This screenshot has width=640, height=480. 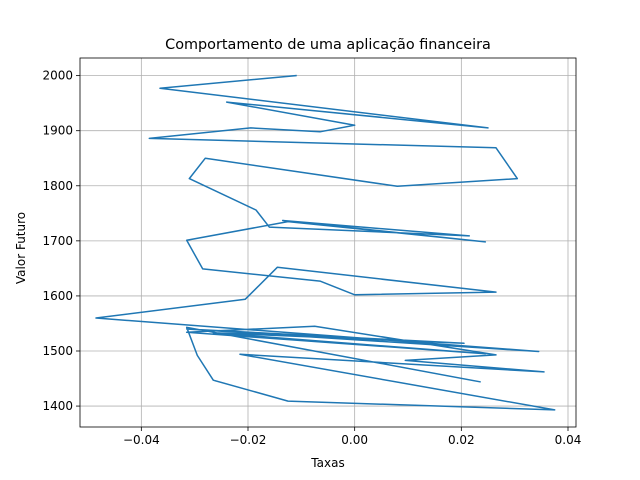 What do you see at coordinates (57, 406) in the screenshot?
I see `y-tick-label: 1400` at bounding box center [57, 406].